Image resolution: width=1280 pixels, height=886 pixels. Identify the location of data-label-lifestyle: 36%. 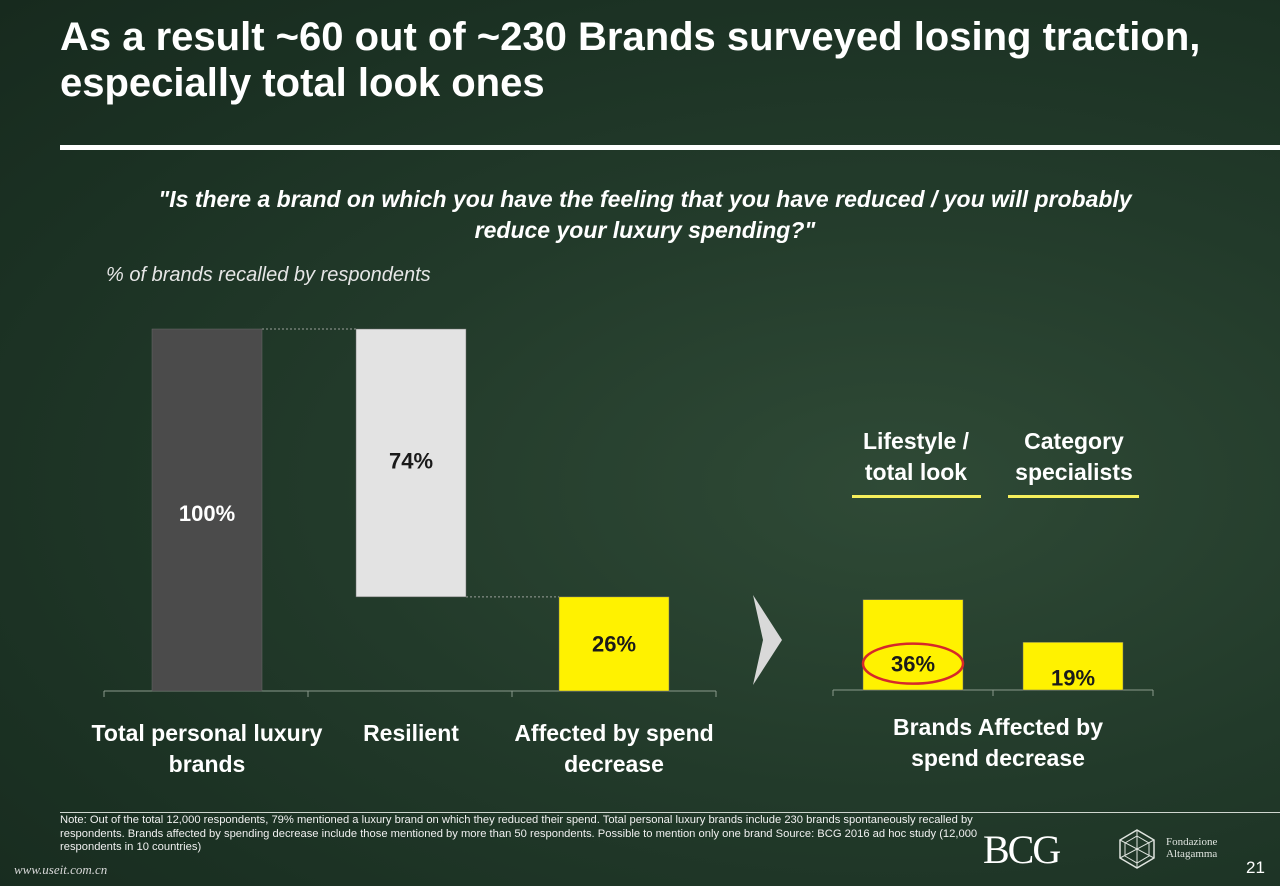
(913, 664).